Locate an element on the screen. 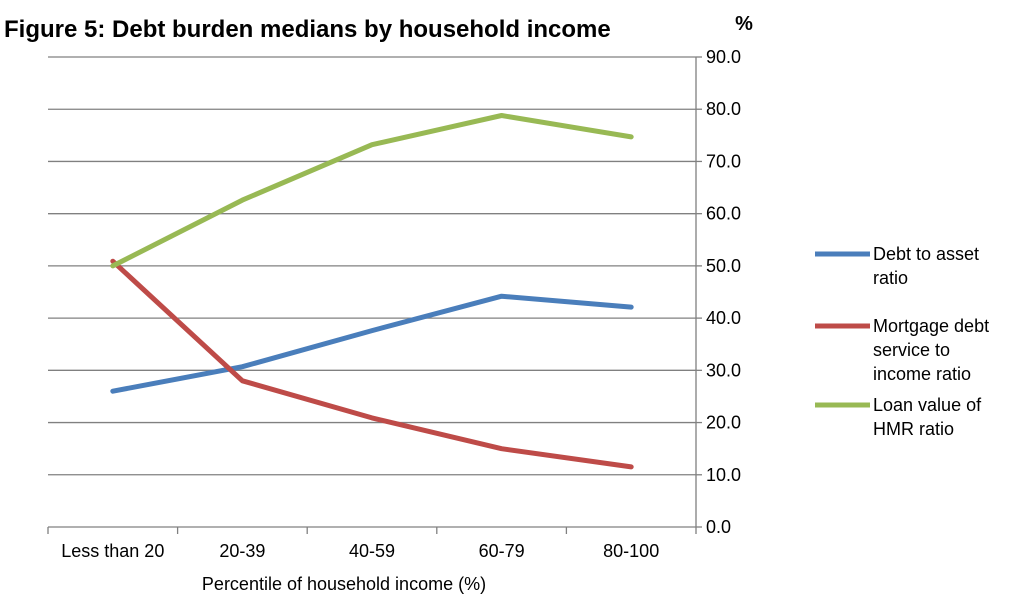 This screenshot has height=603, width=1012. x-axis-label: Percentile of household income (%) is located at coordinates (344, 584).